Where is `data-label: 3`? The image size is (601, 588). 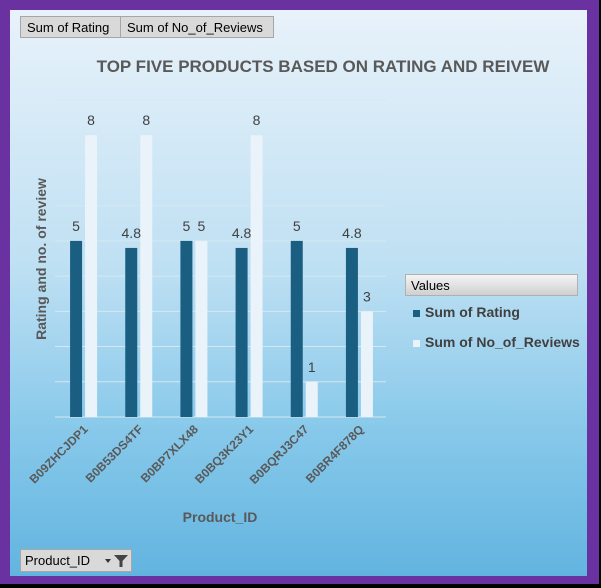
data-label: 3 is located at coordinates (367, 296).